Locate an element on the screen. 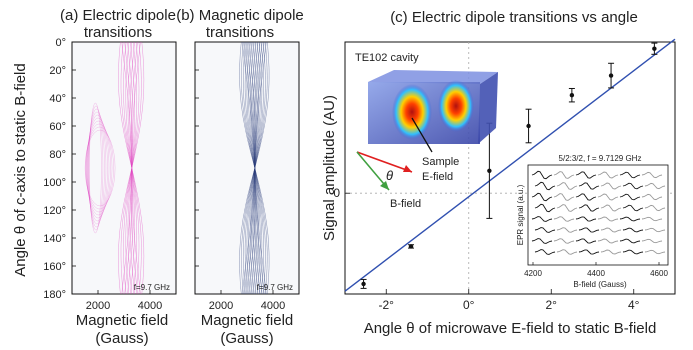  epr-inset-frame is located at coordinates (598, 215).